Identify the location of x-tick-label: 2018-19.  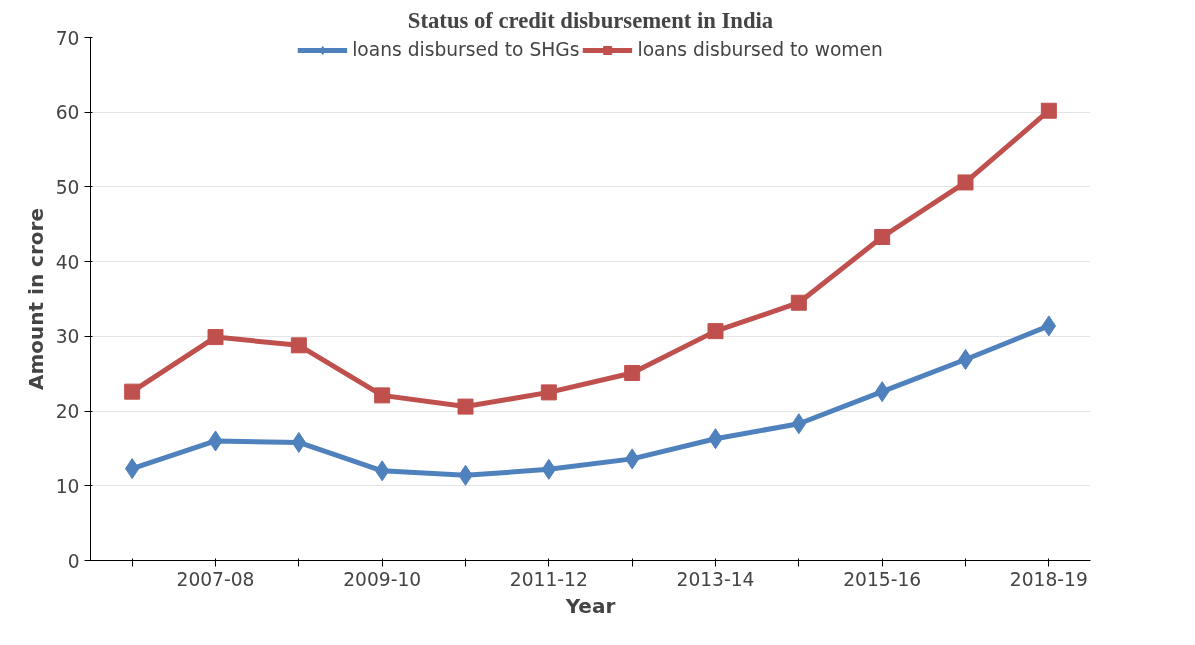
(1048, 579).